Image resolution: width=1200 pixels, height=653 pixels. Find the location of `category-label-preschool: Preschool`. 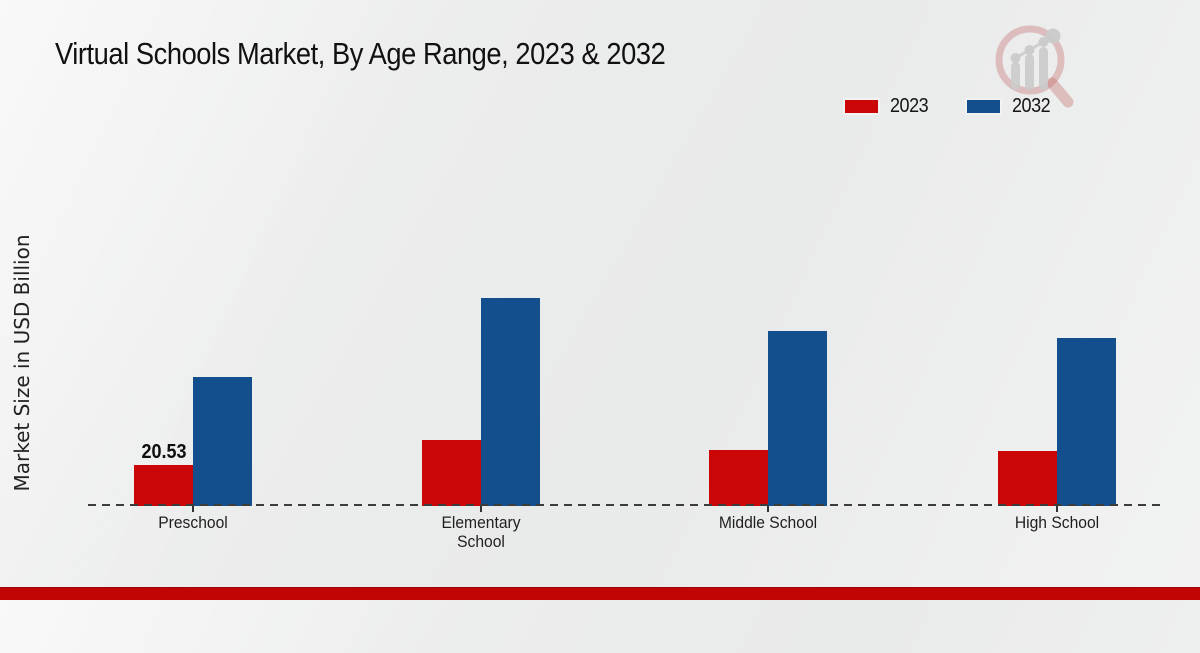

category-label-preschool: Preschool is located at coordinates (193, 522).